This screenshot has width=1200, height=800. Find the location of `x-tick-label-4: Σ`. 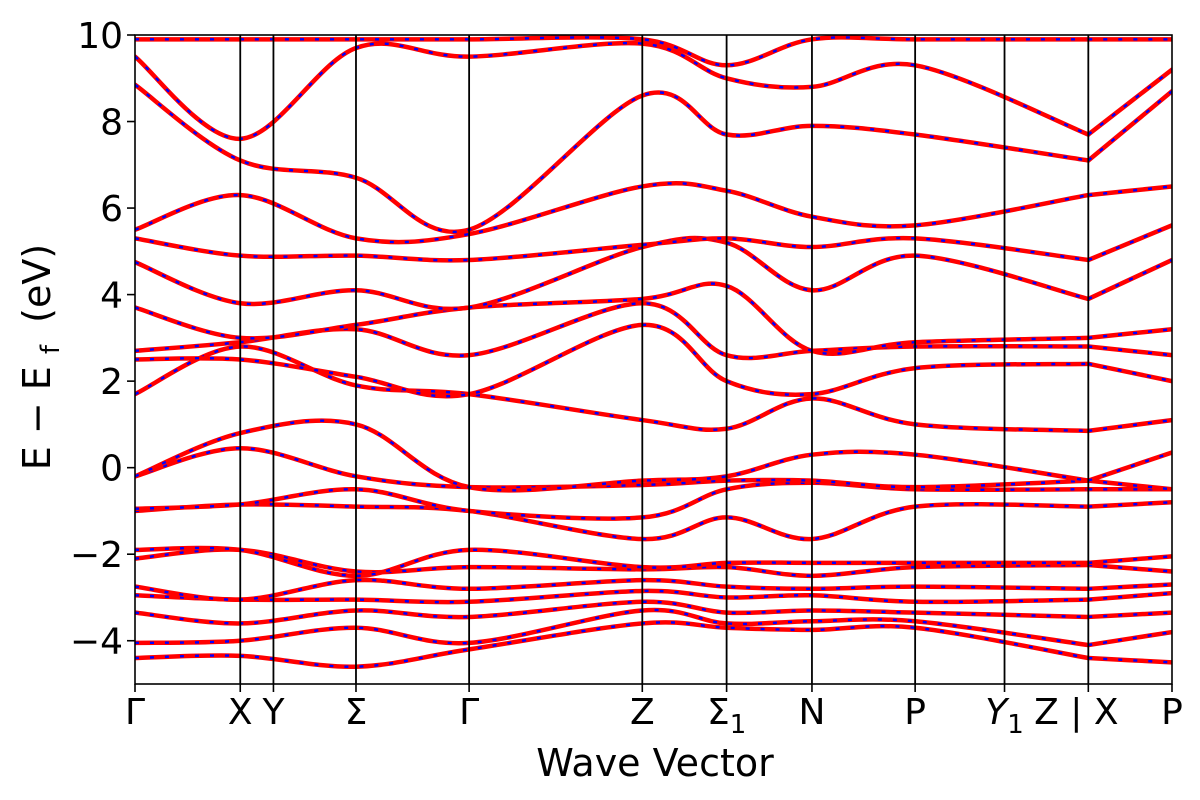

x-tick-label-4: Σ is located at coordinates (356, 712).